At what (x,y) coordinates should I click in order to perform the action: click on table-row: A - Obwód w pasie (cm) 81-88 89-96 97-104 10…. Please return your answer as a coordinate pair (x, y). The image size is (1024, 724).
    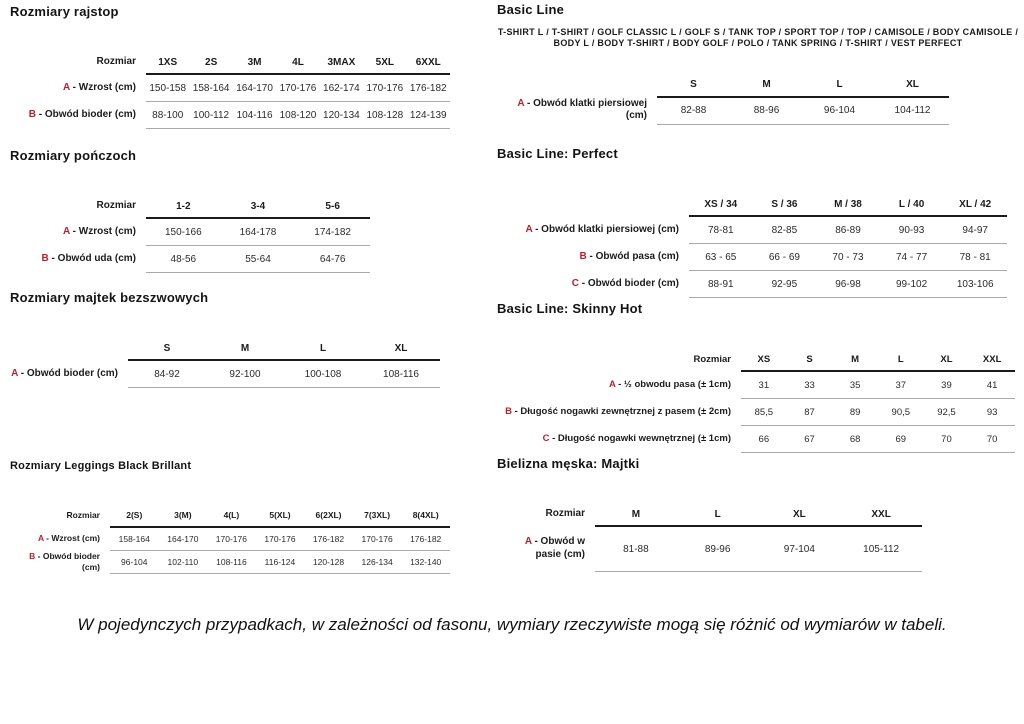
    Looking at the image, I should click on (709, 549).